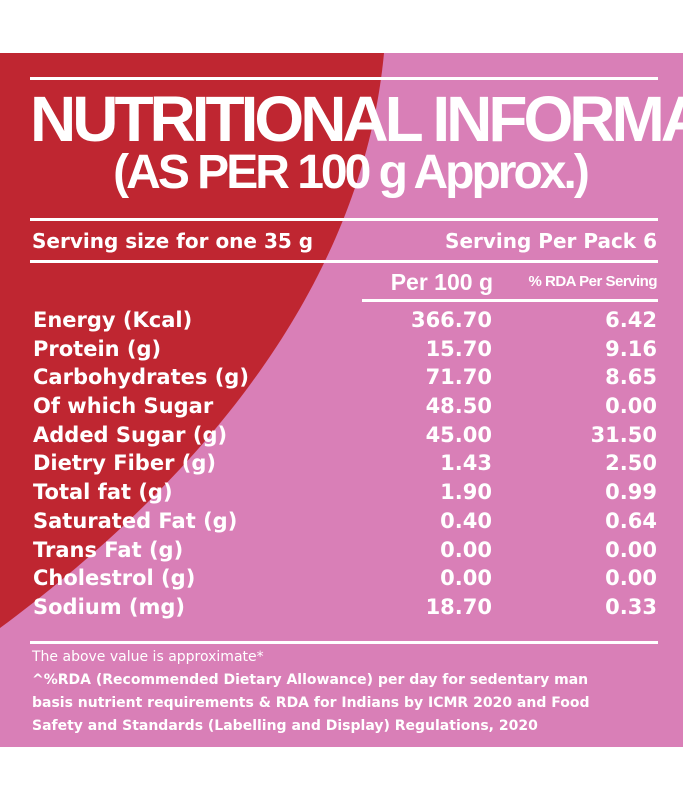 The width and height of the screenshot is (683, 800). What do you see at coordinates (351, 172) in the screenshot?
I see `panel-subtitle: (AS PER 100 g Approx.)` at bounding box center [351, 172].